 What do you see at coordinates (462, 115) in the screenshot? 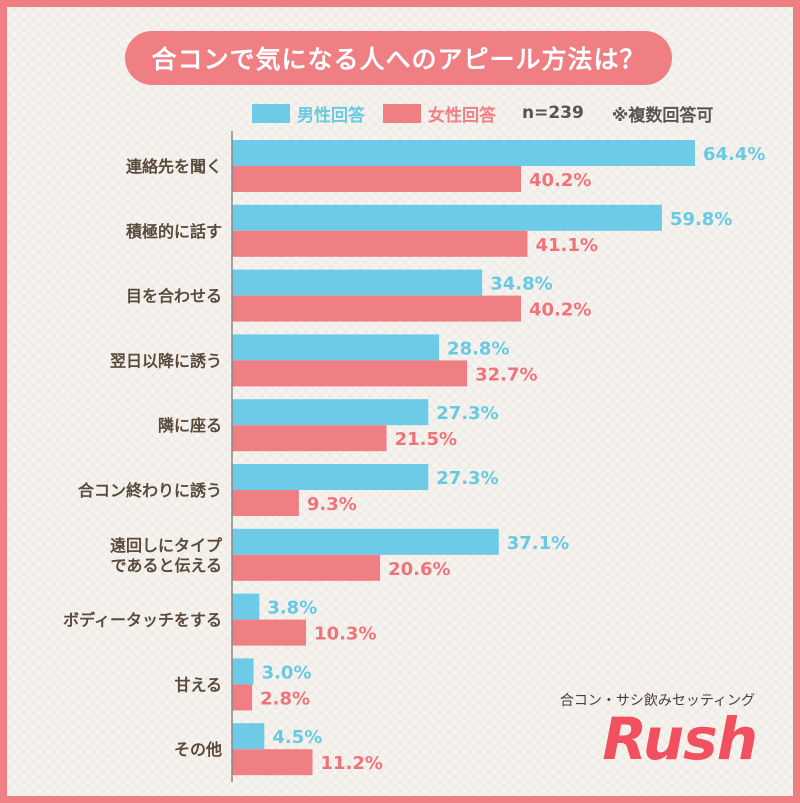
I see `legend-female-label: 女性回答` at bounding box center [462, 115].